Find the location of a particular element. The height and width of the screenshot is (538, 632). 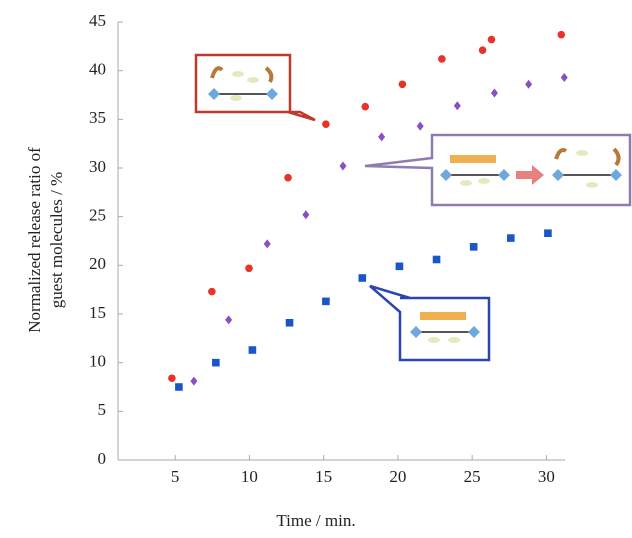

y-tick-label: 10 is located at coordinates (97, 361).